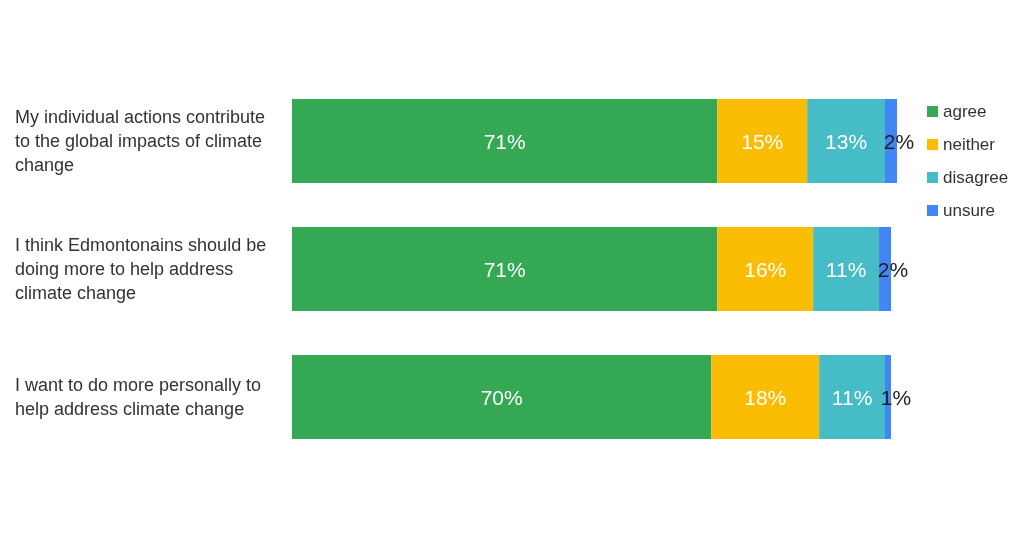  I want to click on legend-label: disagree, so click(976, 177).